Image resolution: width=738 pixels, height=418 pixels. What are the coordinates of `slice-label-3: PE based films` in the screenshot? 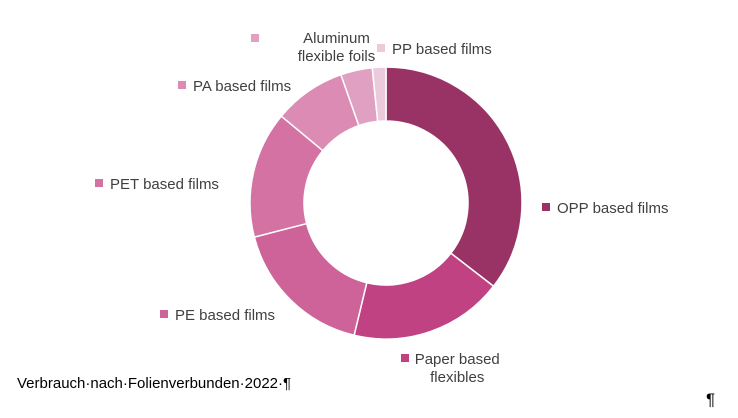 It's located at (225, 315).